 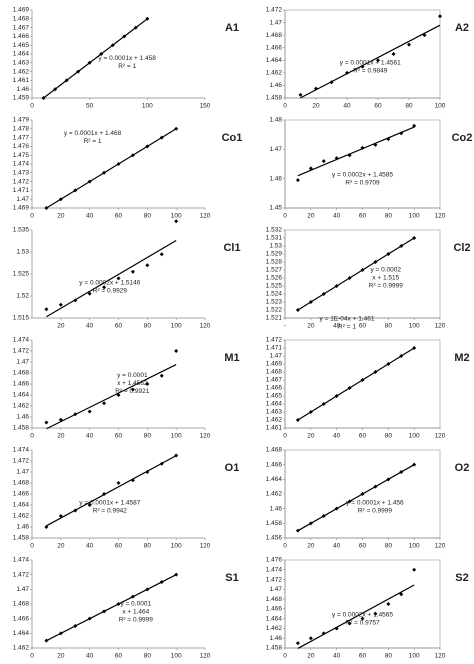 I want to click on y-tick-label: 1.53, so click(x=275, y=246).